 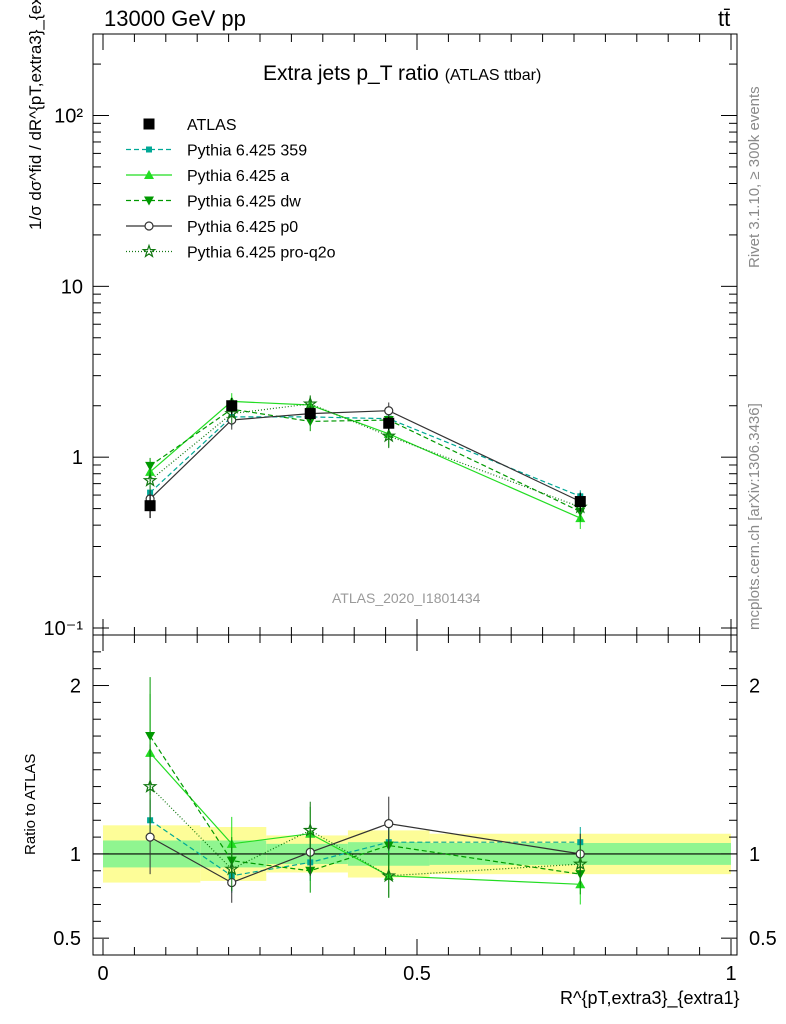 I want to click on analysis-label: ATLAS_2020_I1801434, so click(x=406, y=598).